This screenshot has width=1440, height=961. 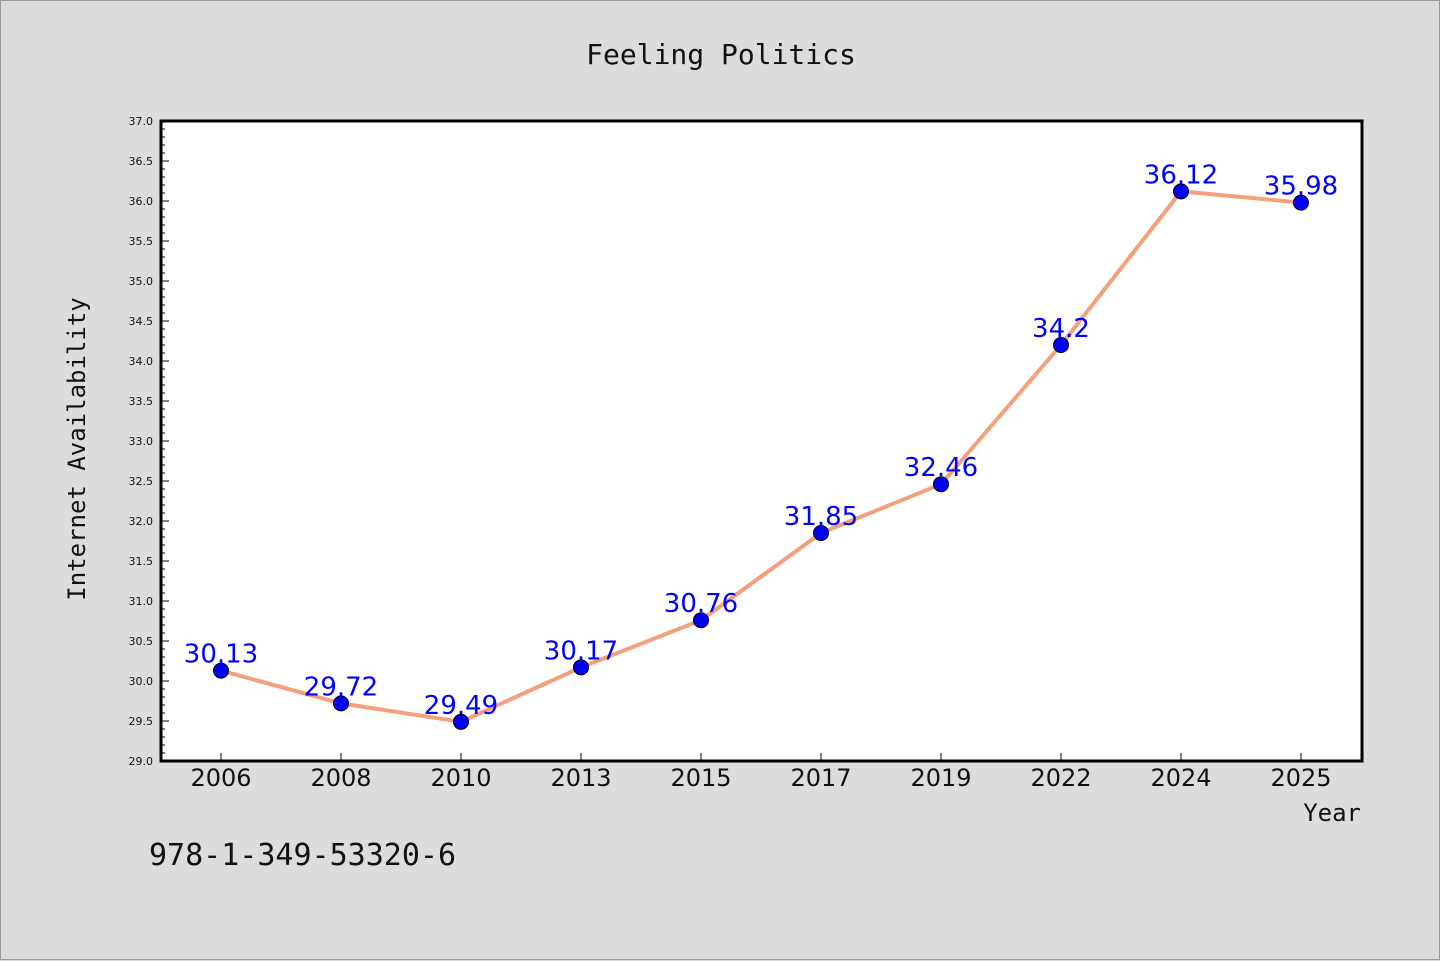 What do you see at coordinates (820, 778) in the screenshot?
I see `x-tick-label: 2017` at bounding box center [820, 778].